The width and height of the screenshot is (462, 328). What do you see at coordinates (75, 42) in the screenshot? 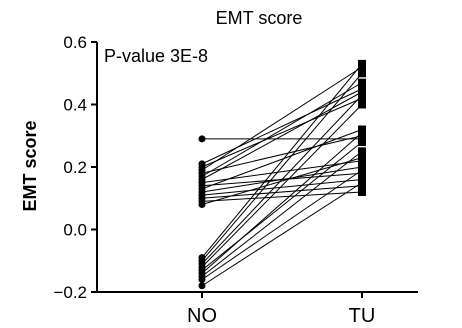
I see `y-tick-label: 0.6` at bounding box center [75, 42].